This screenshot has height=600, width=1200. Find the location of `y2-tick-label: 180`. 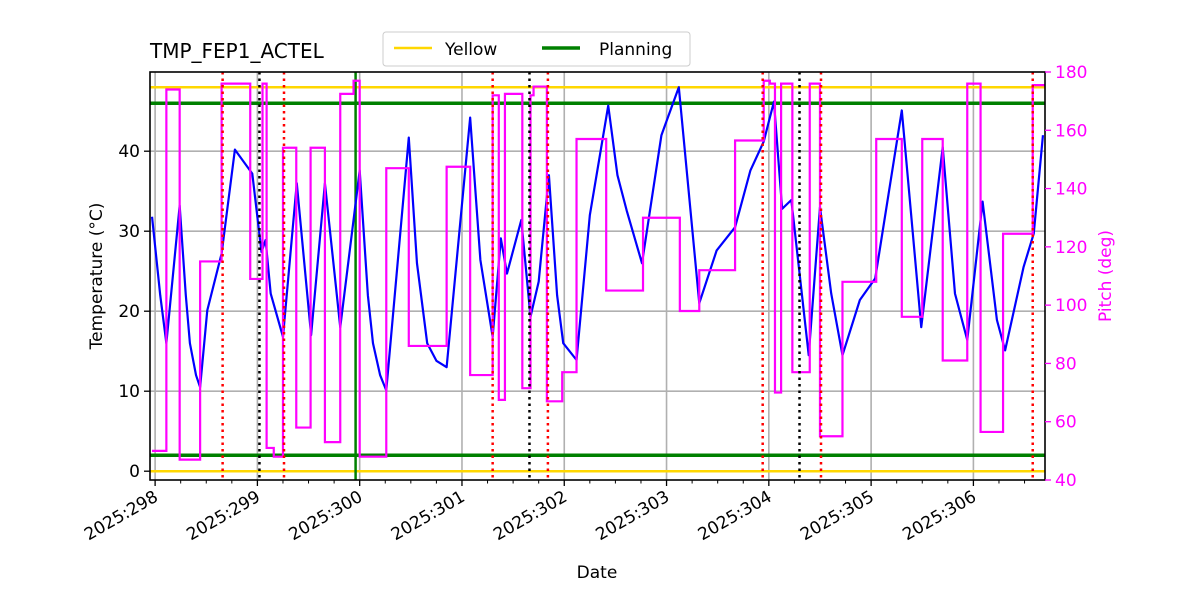

y2-tick-label: 180 is located at coordinates (1071, 73).